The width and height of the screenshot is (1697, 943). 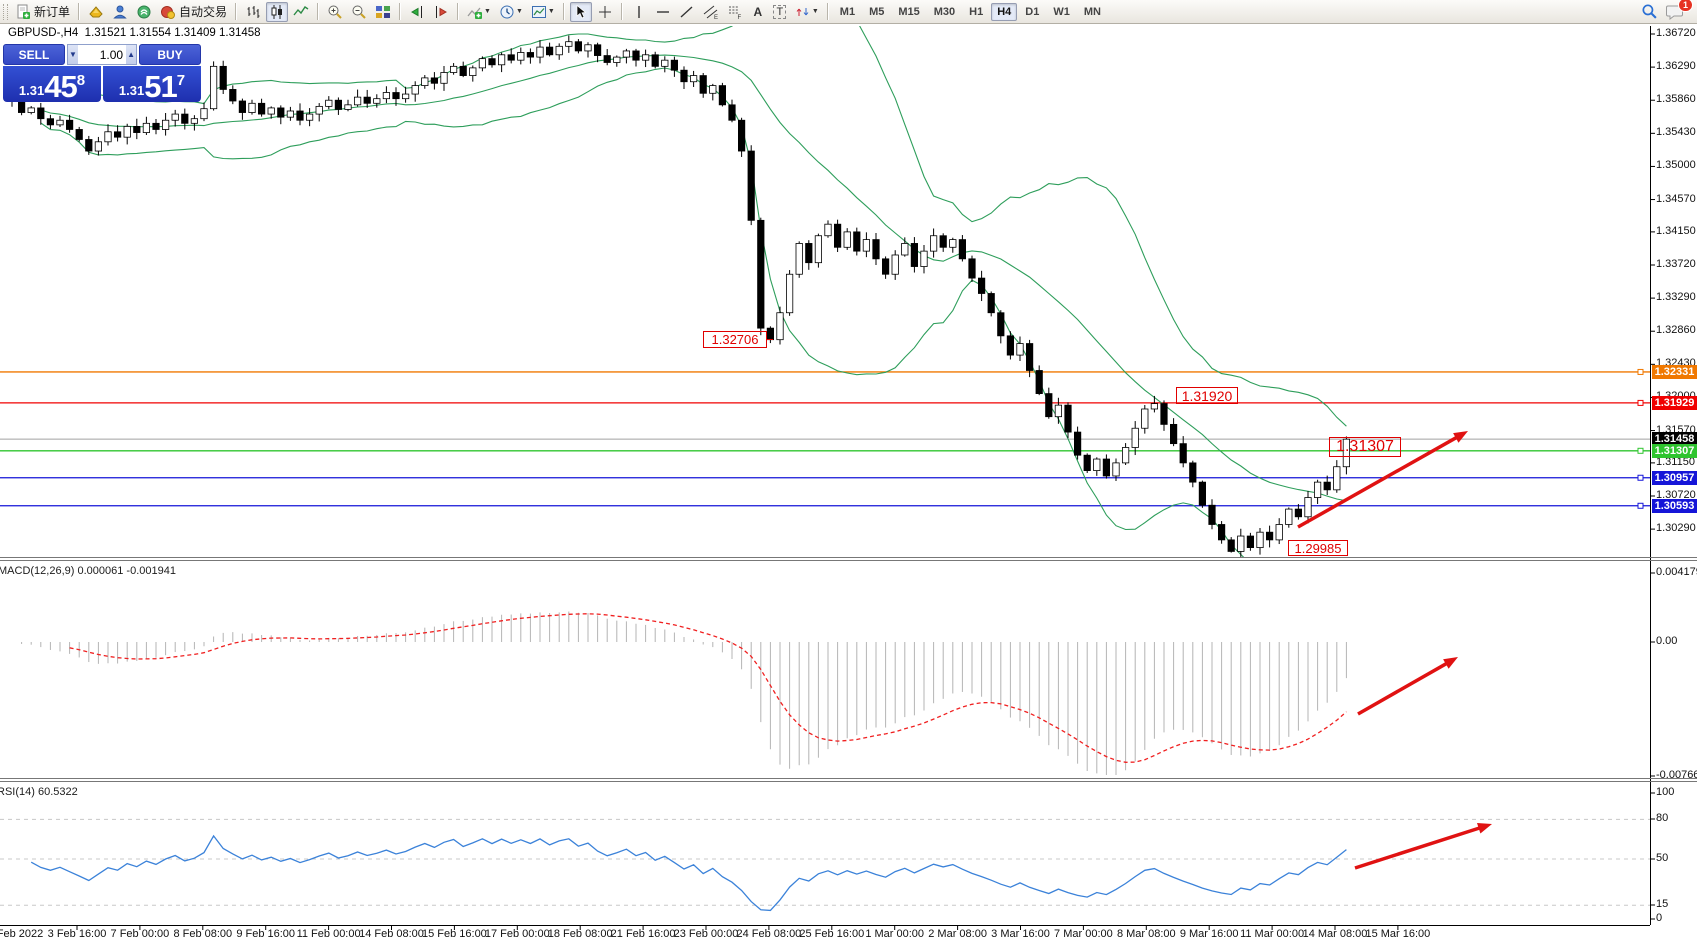 What do you see at coordinates (359, 12) in the screenshot?
I see `zoom-out-button` at bounding box center [359, 12].